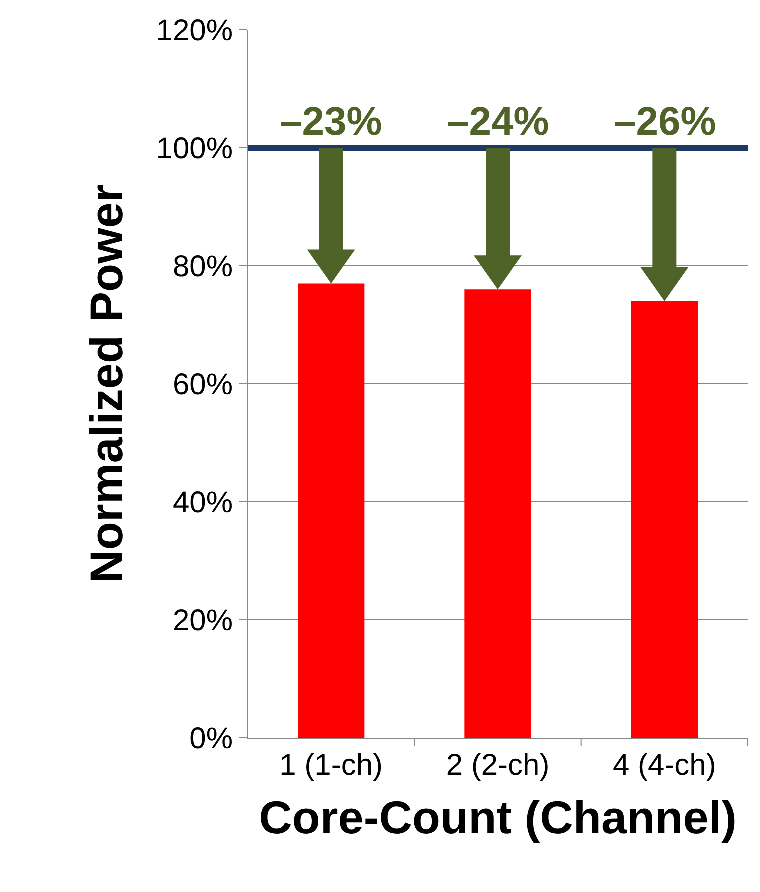 The width and height of the screenshot is (760, 892). What do you see at coordinates (332, 765) in the screenshot?
I see `x-tick-label: 1 (1-ch)` at bounding box center [332, 765].